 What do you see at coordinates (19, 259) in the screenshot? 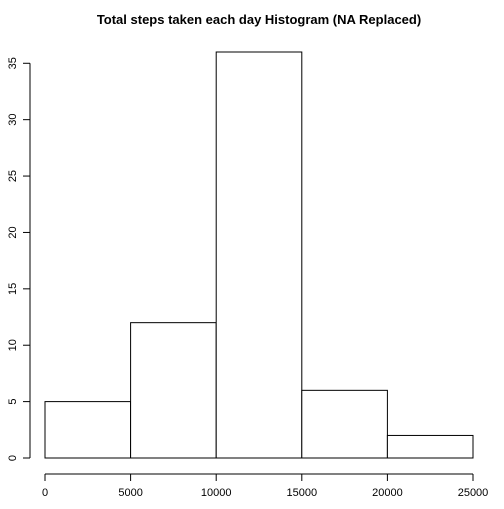
I see `y-axis: 0 5 10 15 20 25 30 35` at bounding box center [19, 259].